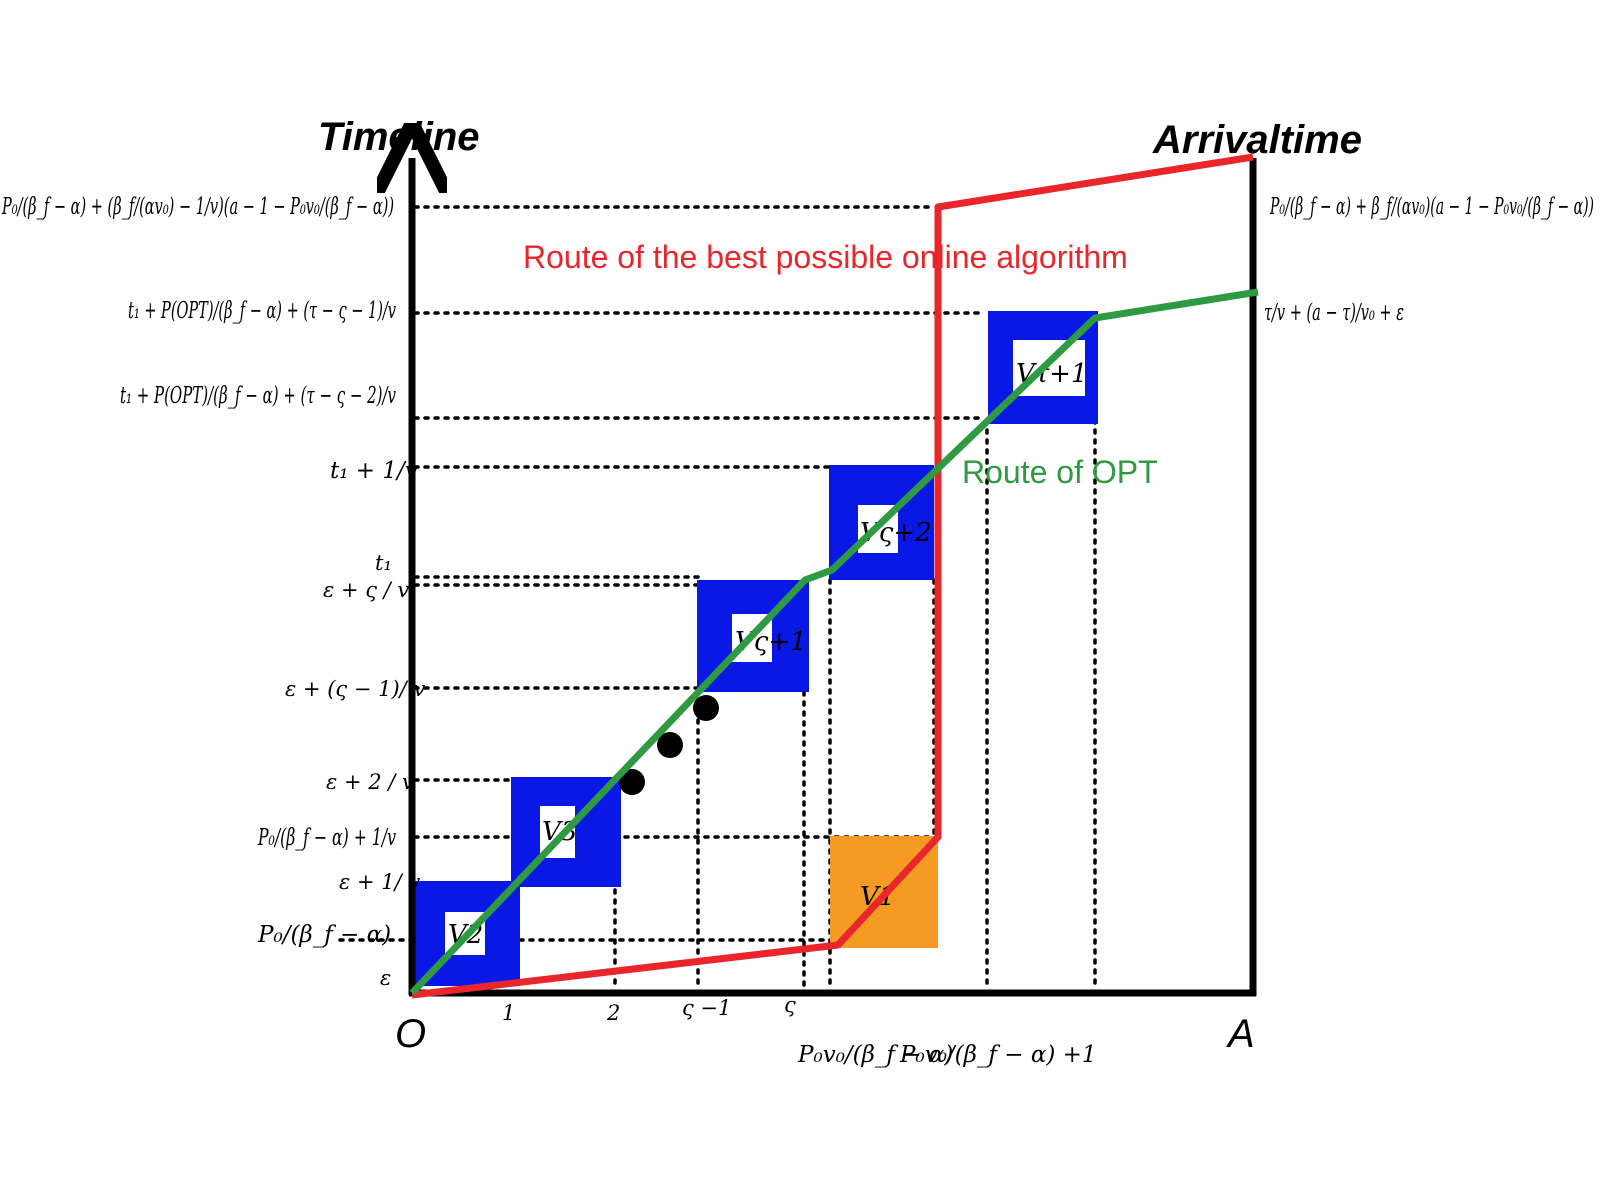  What do you see at coordinates (379, 882) in the screenshot?
I see `y-label-eps-1: ε + 1/ v` at bounding box center [379, 882].